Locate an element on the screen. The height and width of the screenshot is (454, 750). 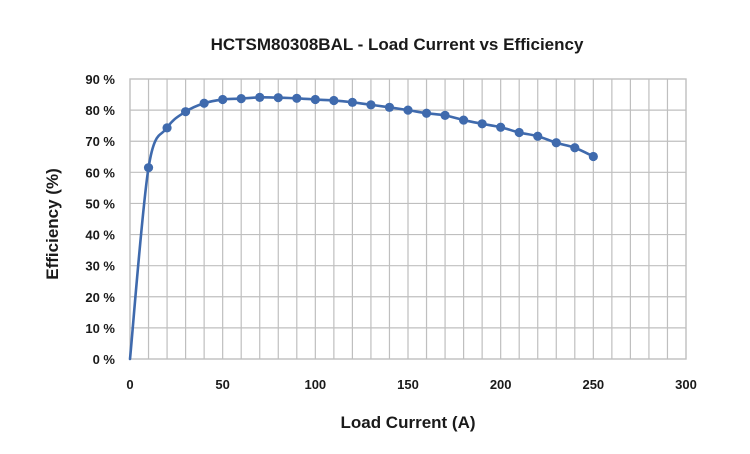
x-tick-label: 0 is located at coordinates (129, 384).